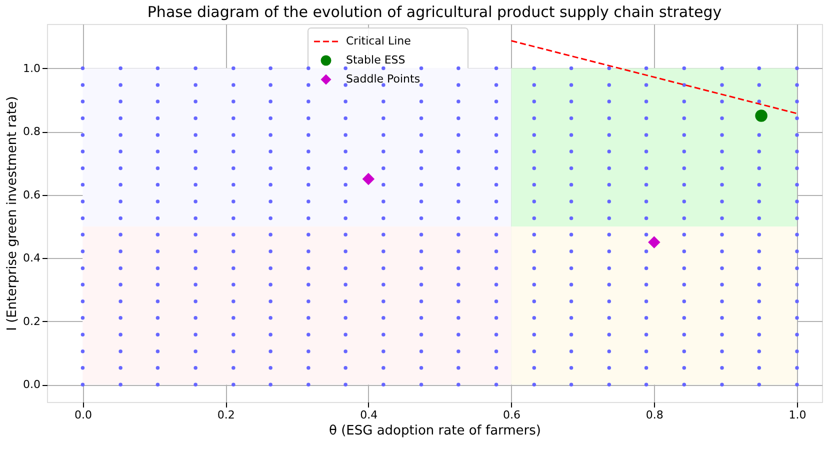  What do you see at coordinates (83, 415) in the screenshot?
I see `x-tick-label: 0.0` at bounding box center [83, 415].